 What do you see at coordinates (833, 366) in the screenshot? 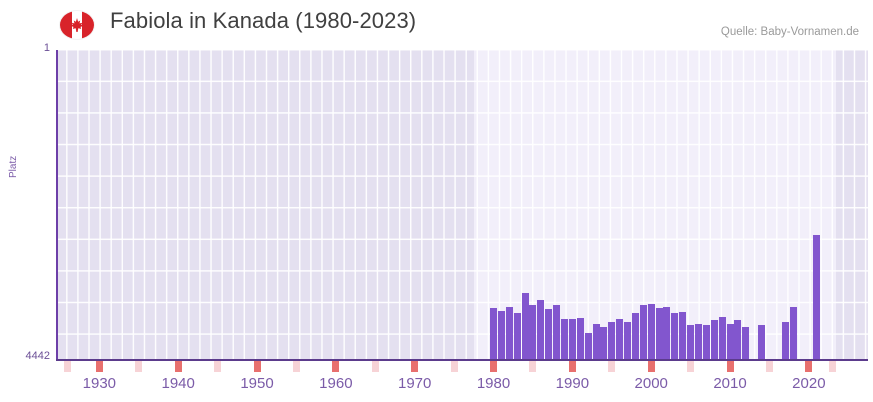
I see `tickmark-2023` at bounding box center [833, 366].